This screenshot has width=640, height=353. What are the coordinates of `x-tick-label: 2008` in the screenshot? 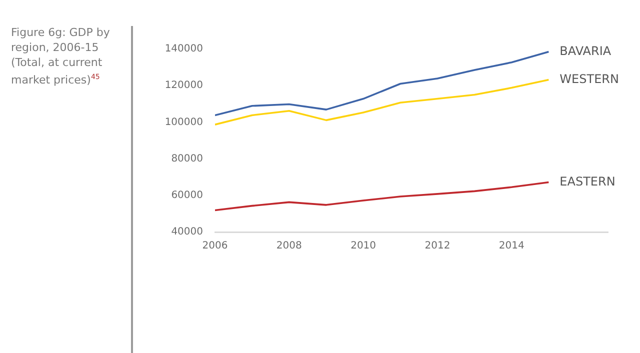 It's located at (289, 246).